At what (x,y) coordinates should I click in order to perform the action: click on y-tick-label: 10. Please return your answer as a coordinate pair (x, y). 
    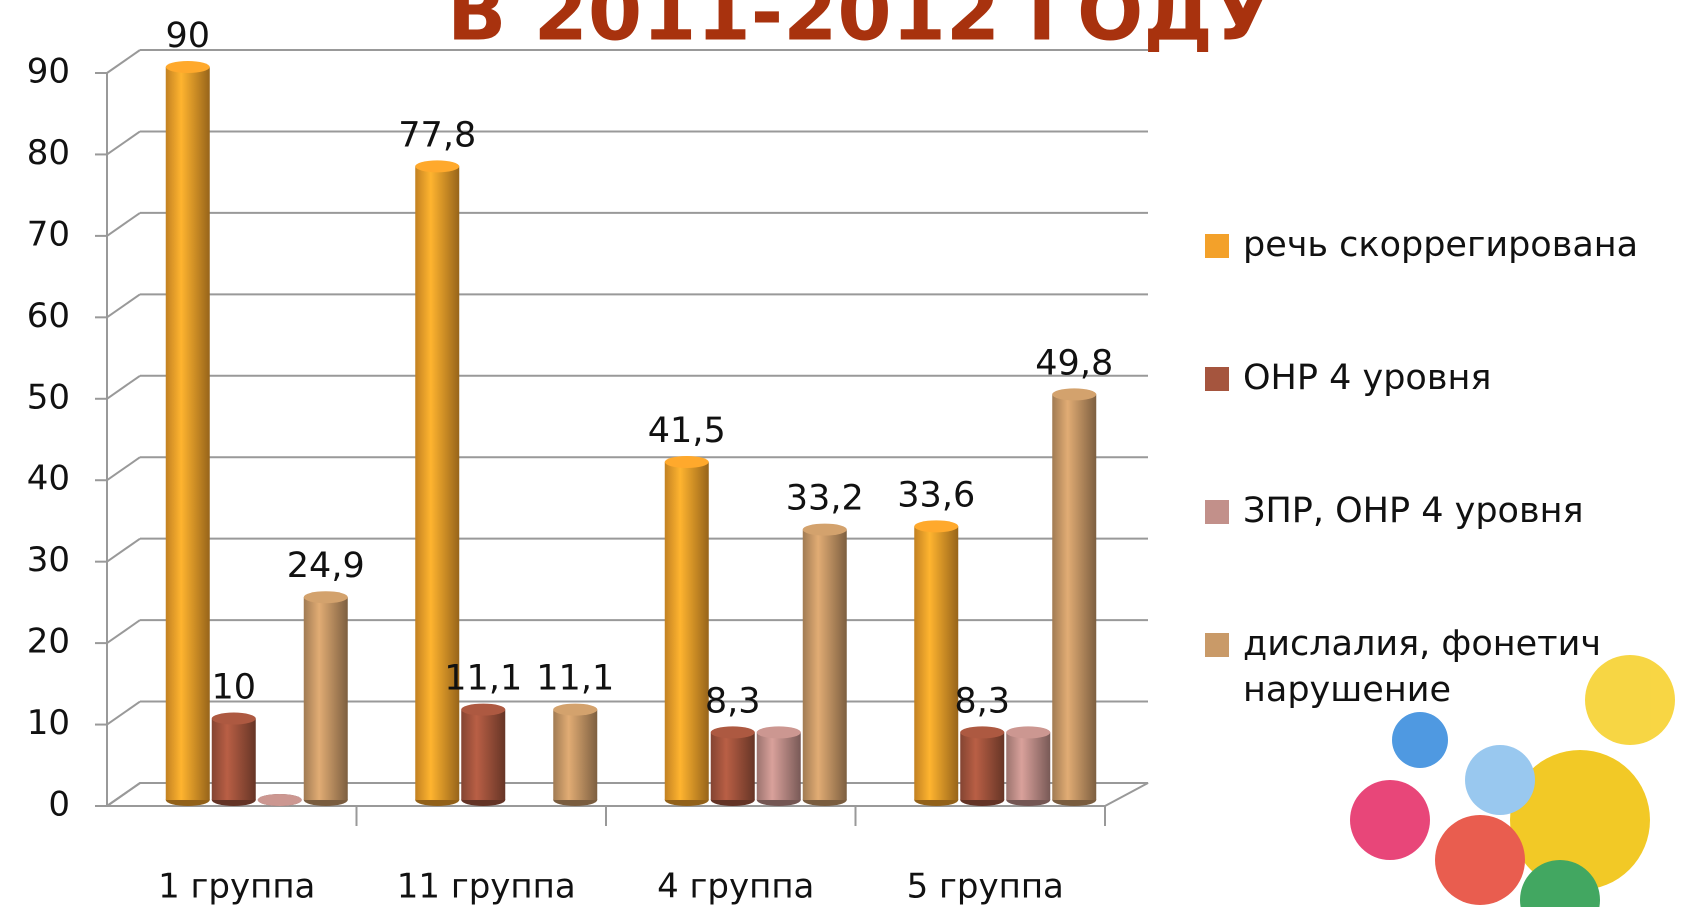
    Looking at the image, I should click on (48, 723).